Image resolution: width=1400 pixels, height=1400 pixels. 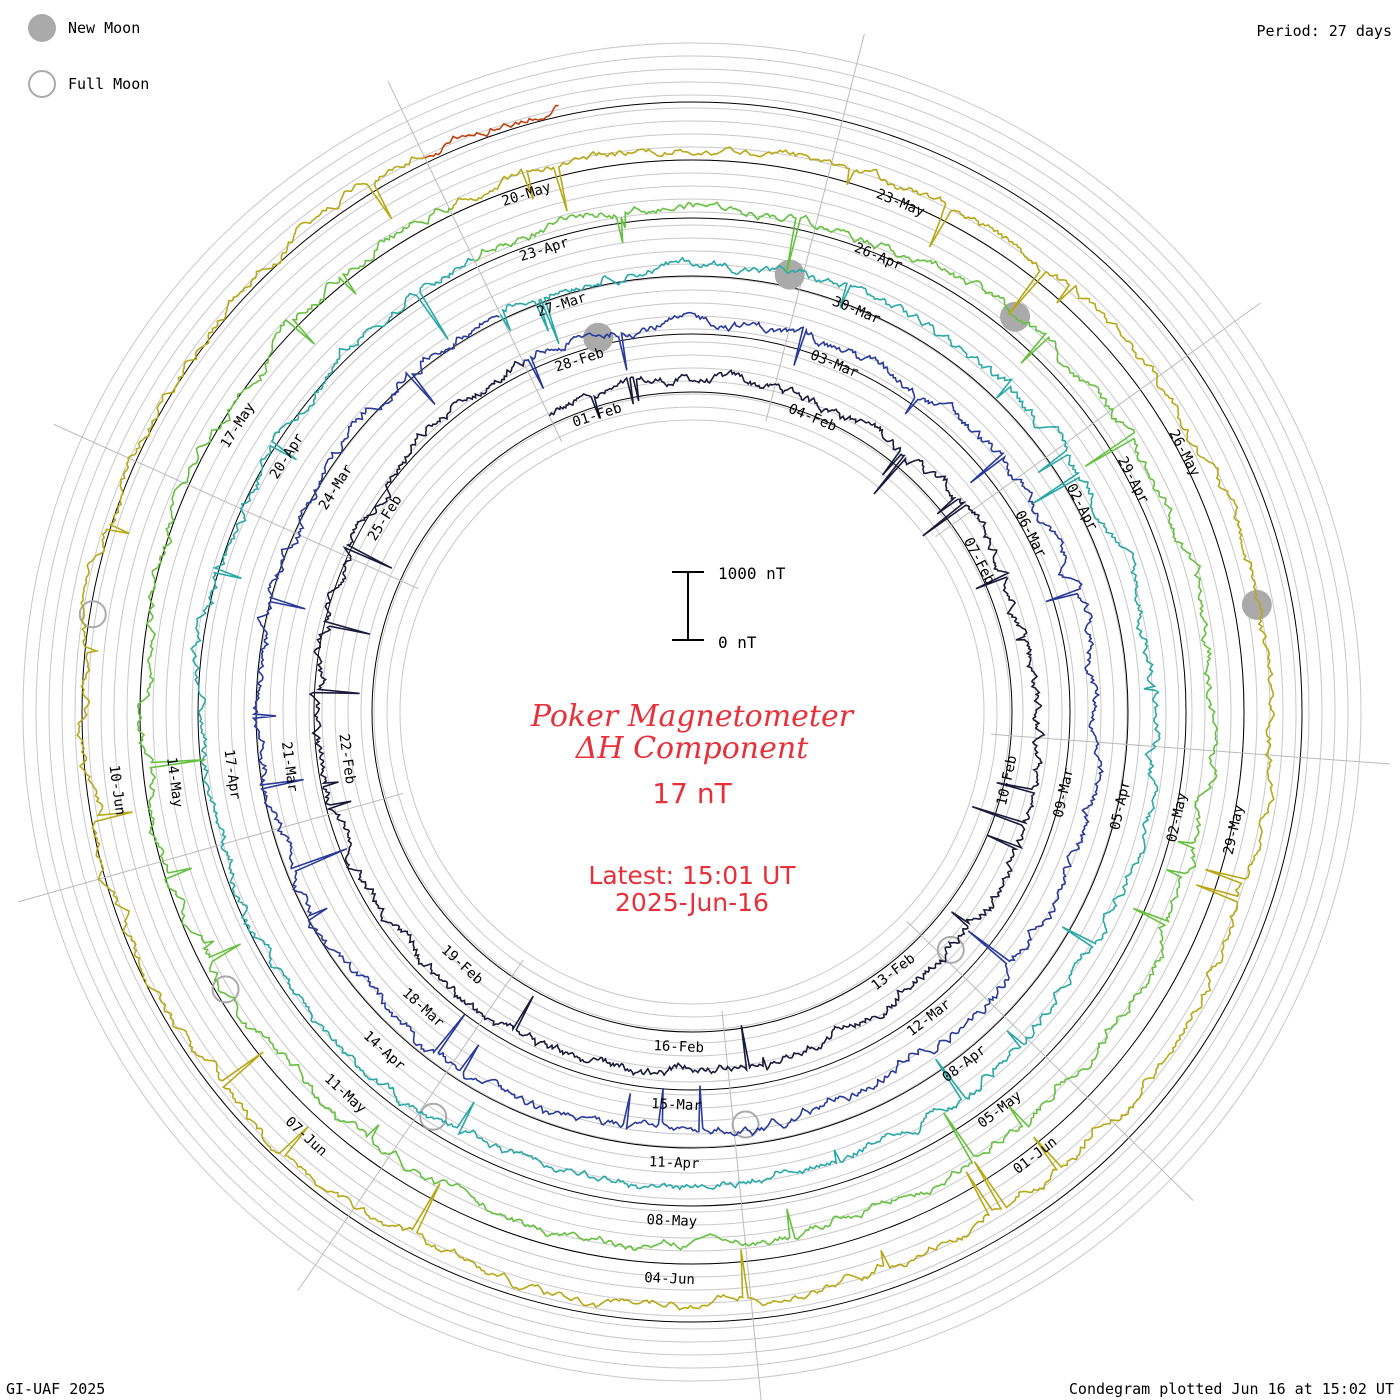 I want to click on date-label: 14-May, so click(x=174, y=782).